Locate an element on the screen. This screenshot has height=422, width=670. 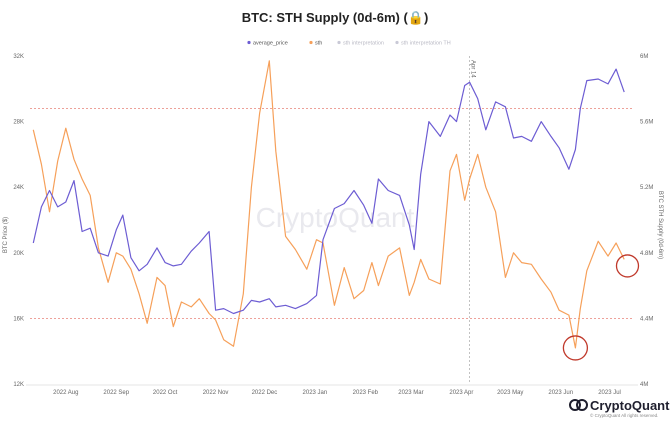
y-left-tick-label-4: 28K is located at coordinates (18, 123).